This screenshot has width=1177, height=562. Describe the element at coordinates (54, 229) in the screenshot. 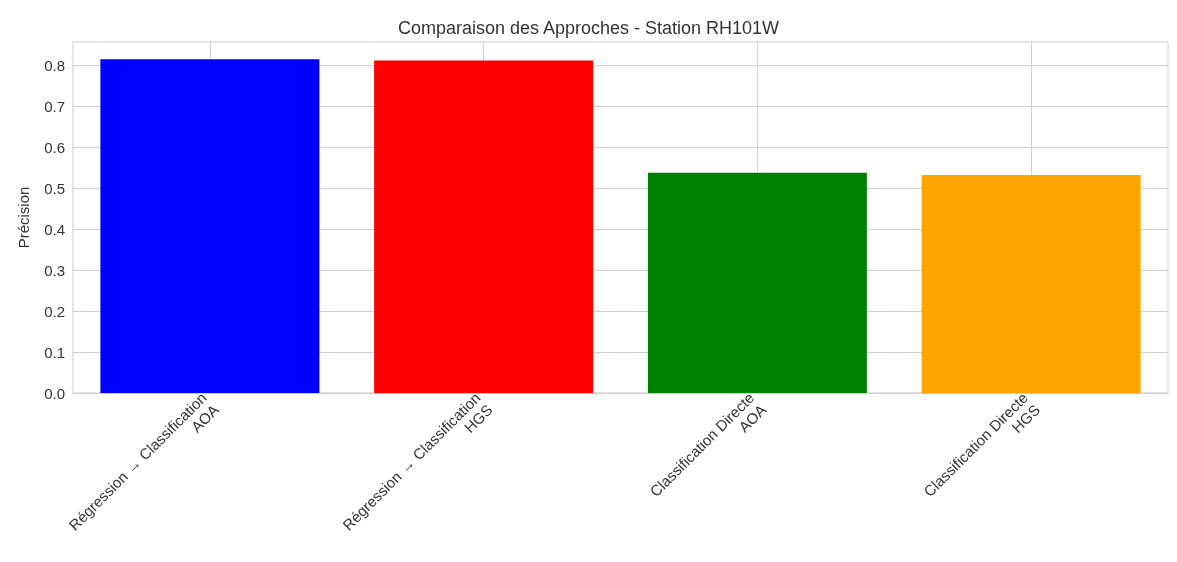

I see `y-tick-label: 0.4` at that location.